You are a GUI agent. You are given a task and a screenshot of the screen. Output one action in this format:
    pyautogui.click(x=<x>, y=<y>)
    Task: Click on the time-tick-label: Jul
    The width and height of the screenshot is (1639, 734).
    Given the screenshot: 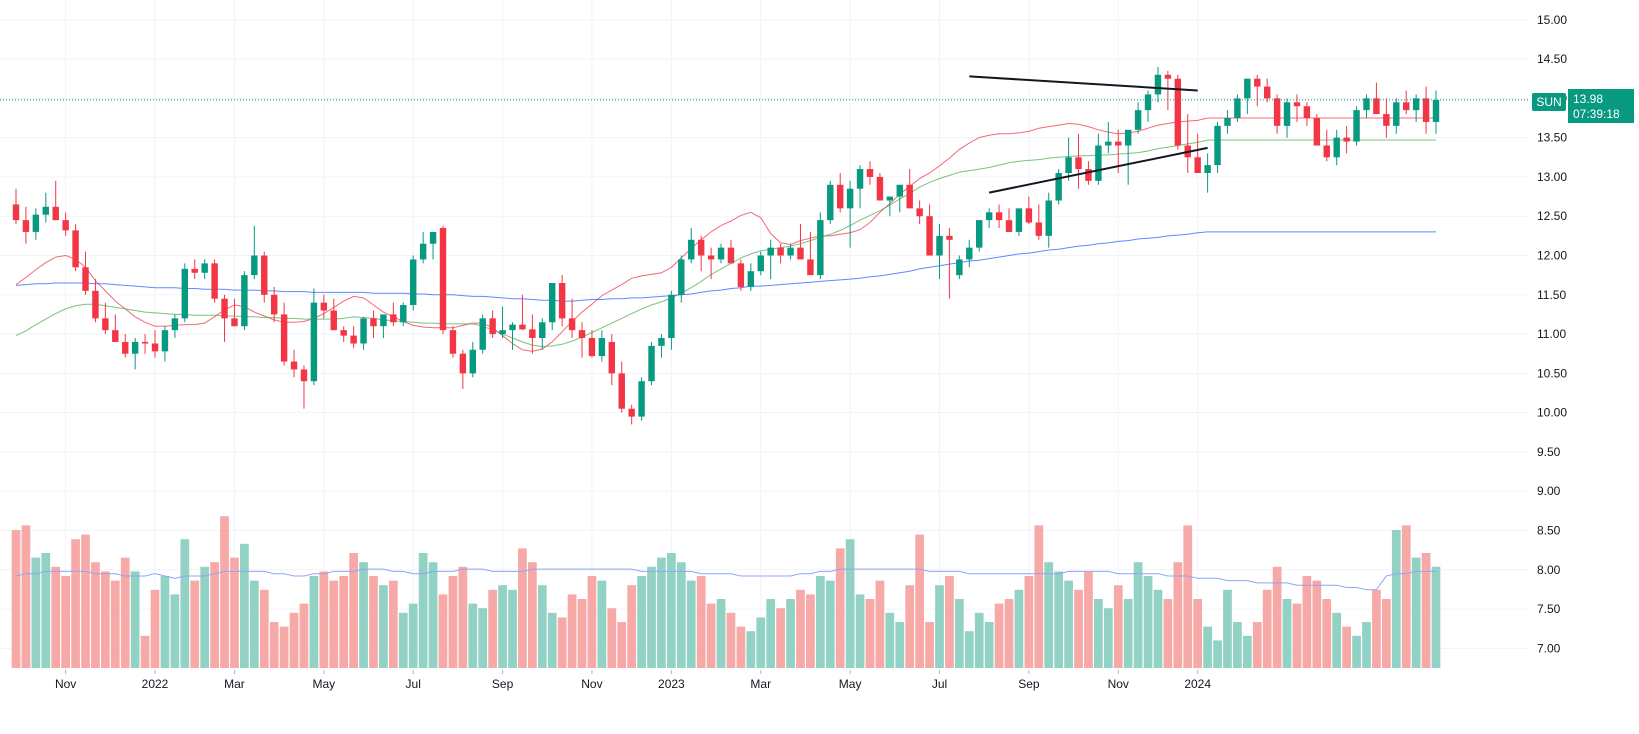 What is the action you would take?
    pyautogui.click(x=413, y=684)
    